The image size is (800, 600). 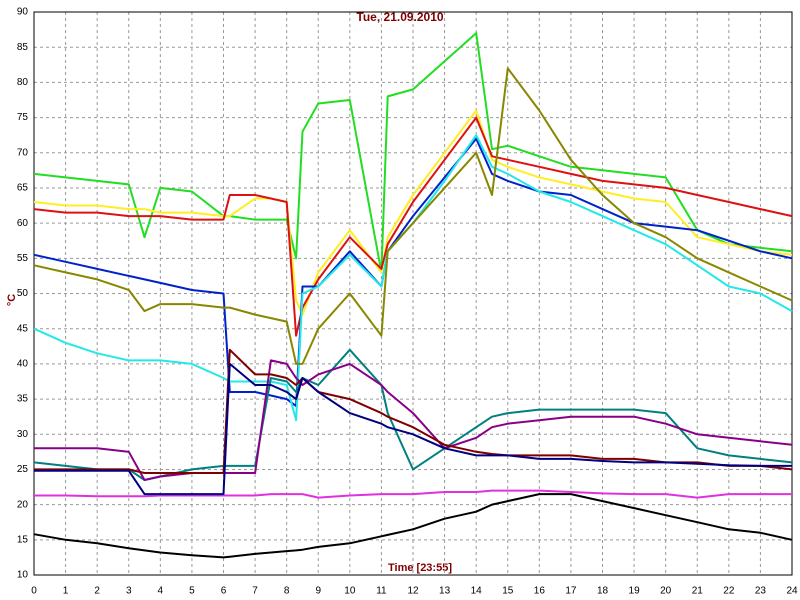 I want to click on x-tick-label: 12, so click(x=413, y=591).